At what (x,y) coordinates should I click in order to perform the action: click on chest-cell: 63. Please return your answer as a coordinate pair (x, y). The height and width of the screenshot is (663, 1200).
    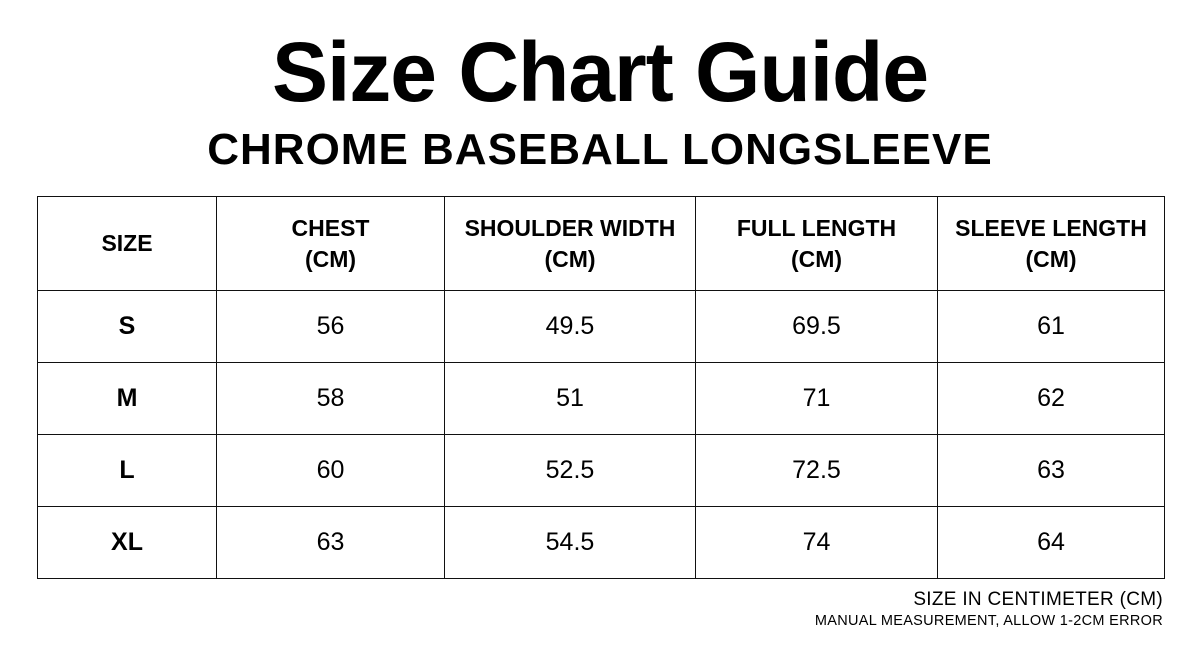
    Looking at the image, I should click on (330, 542).